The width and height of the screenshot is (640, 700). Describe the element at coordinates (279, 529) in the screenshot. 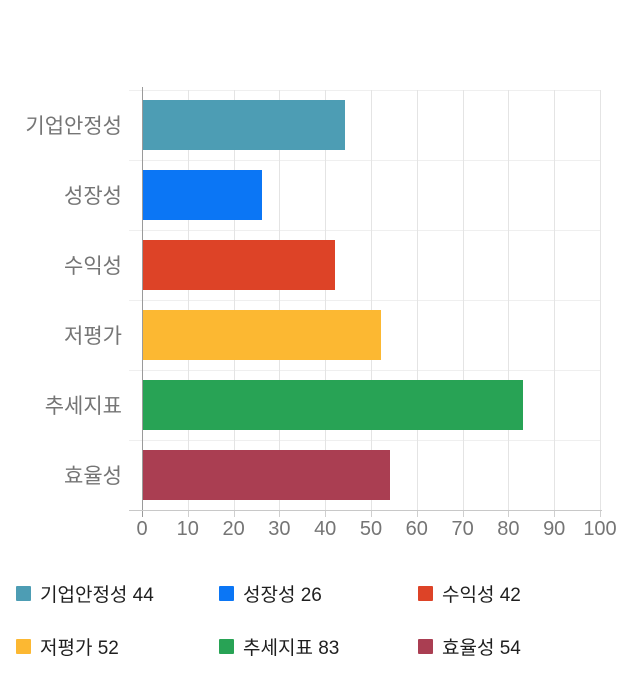

I see `x-tick-label: 30` at that location.